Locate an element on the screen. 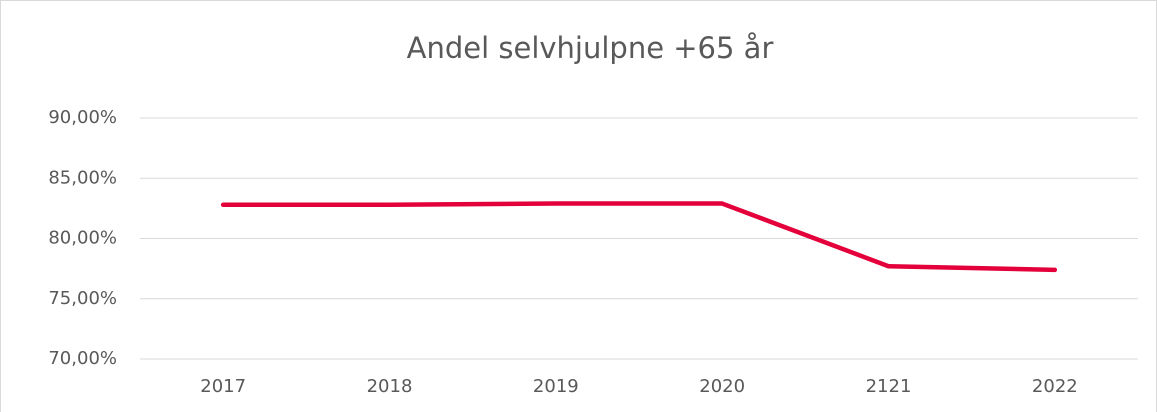 This screenshot has height=412, width=1157. y-tick-label: 80,00% is located at coordinates (82, 238).